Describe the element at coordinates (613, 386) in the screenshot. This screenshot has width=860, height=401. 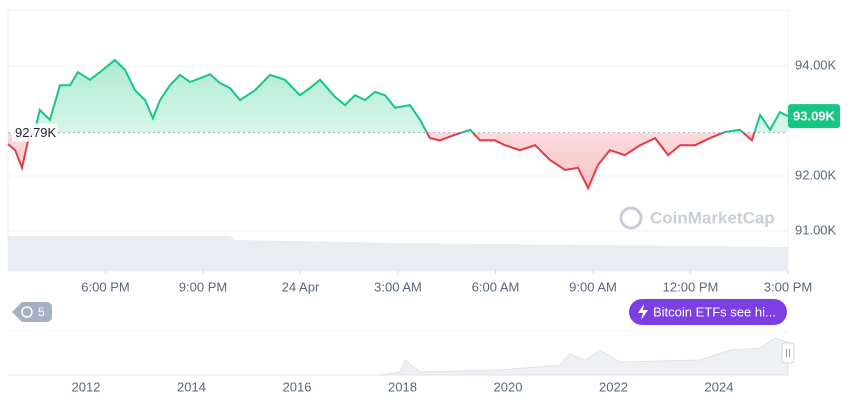
I see `navigator-year: 2022` at that location.